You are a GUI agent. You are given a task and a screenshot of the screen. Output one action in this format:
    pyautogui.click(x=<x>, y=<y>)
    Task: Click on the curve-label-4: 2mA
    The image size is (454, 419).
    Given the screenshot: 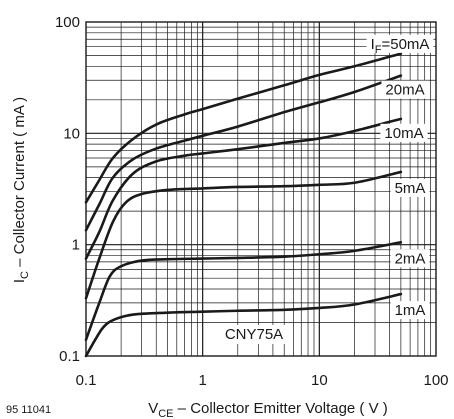 What is the action you would take?
    pyautogui.click(x=410, y=258)
    